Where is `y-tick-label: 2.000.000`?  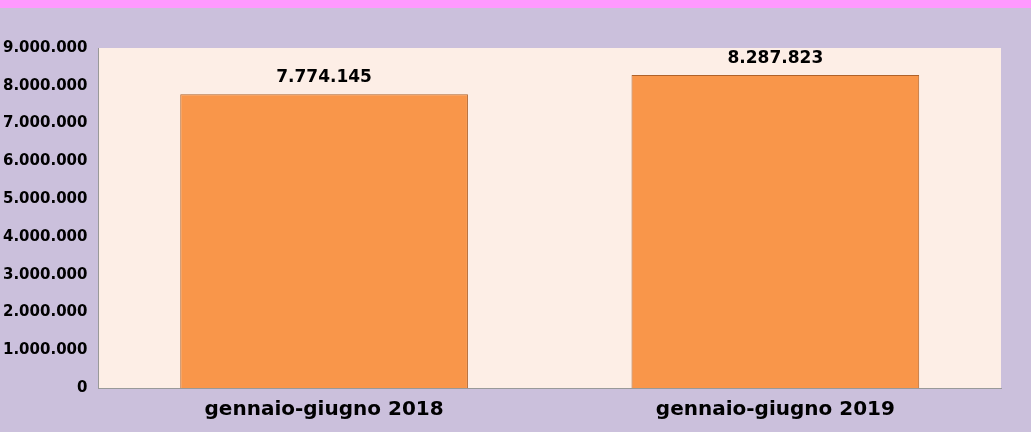
y-tick-label: 2.000.000 is located at coordinates (45, 311).